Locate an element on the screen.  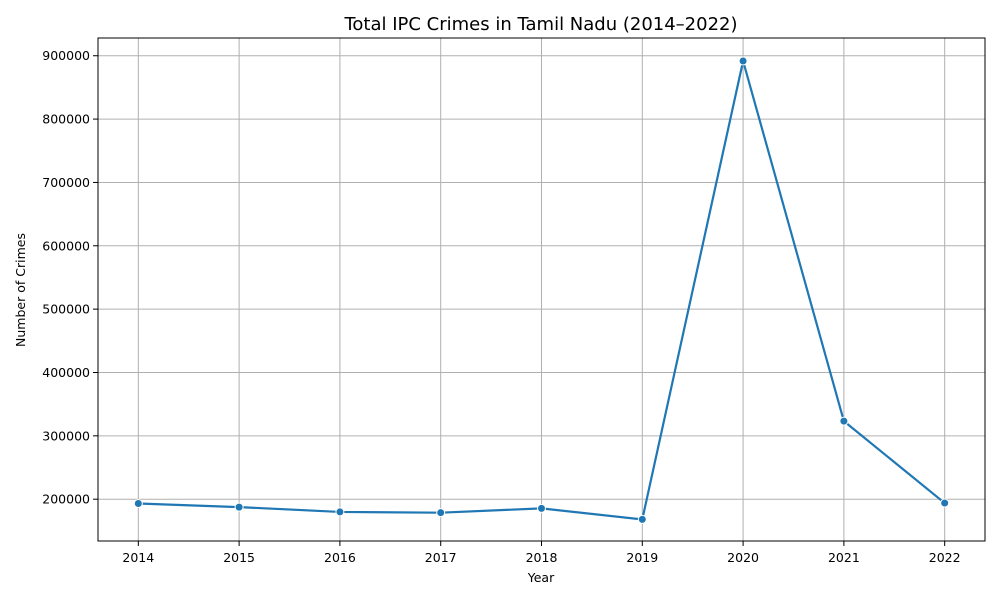
x-tick-label: 2020 is located at coordinates (743, 557).